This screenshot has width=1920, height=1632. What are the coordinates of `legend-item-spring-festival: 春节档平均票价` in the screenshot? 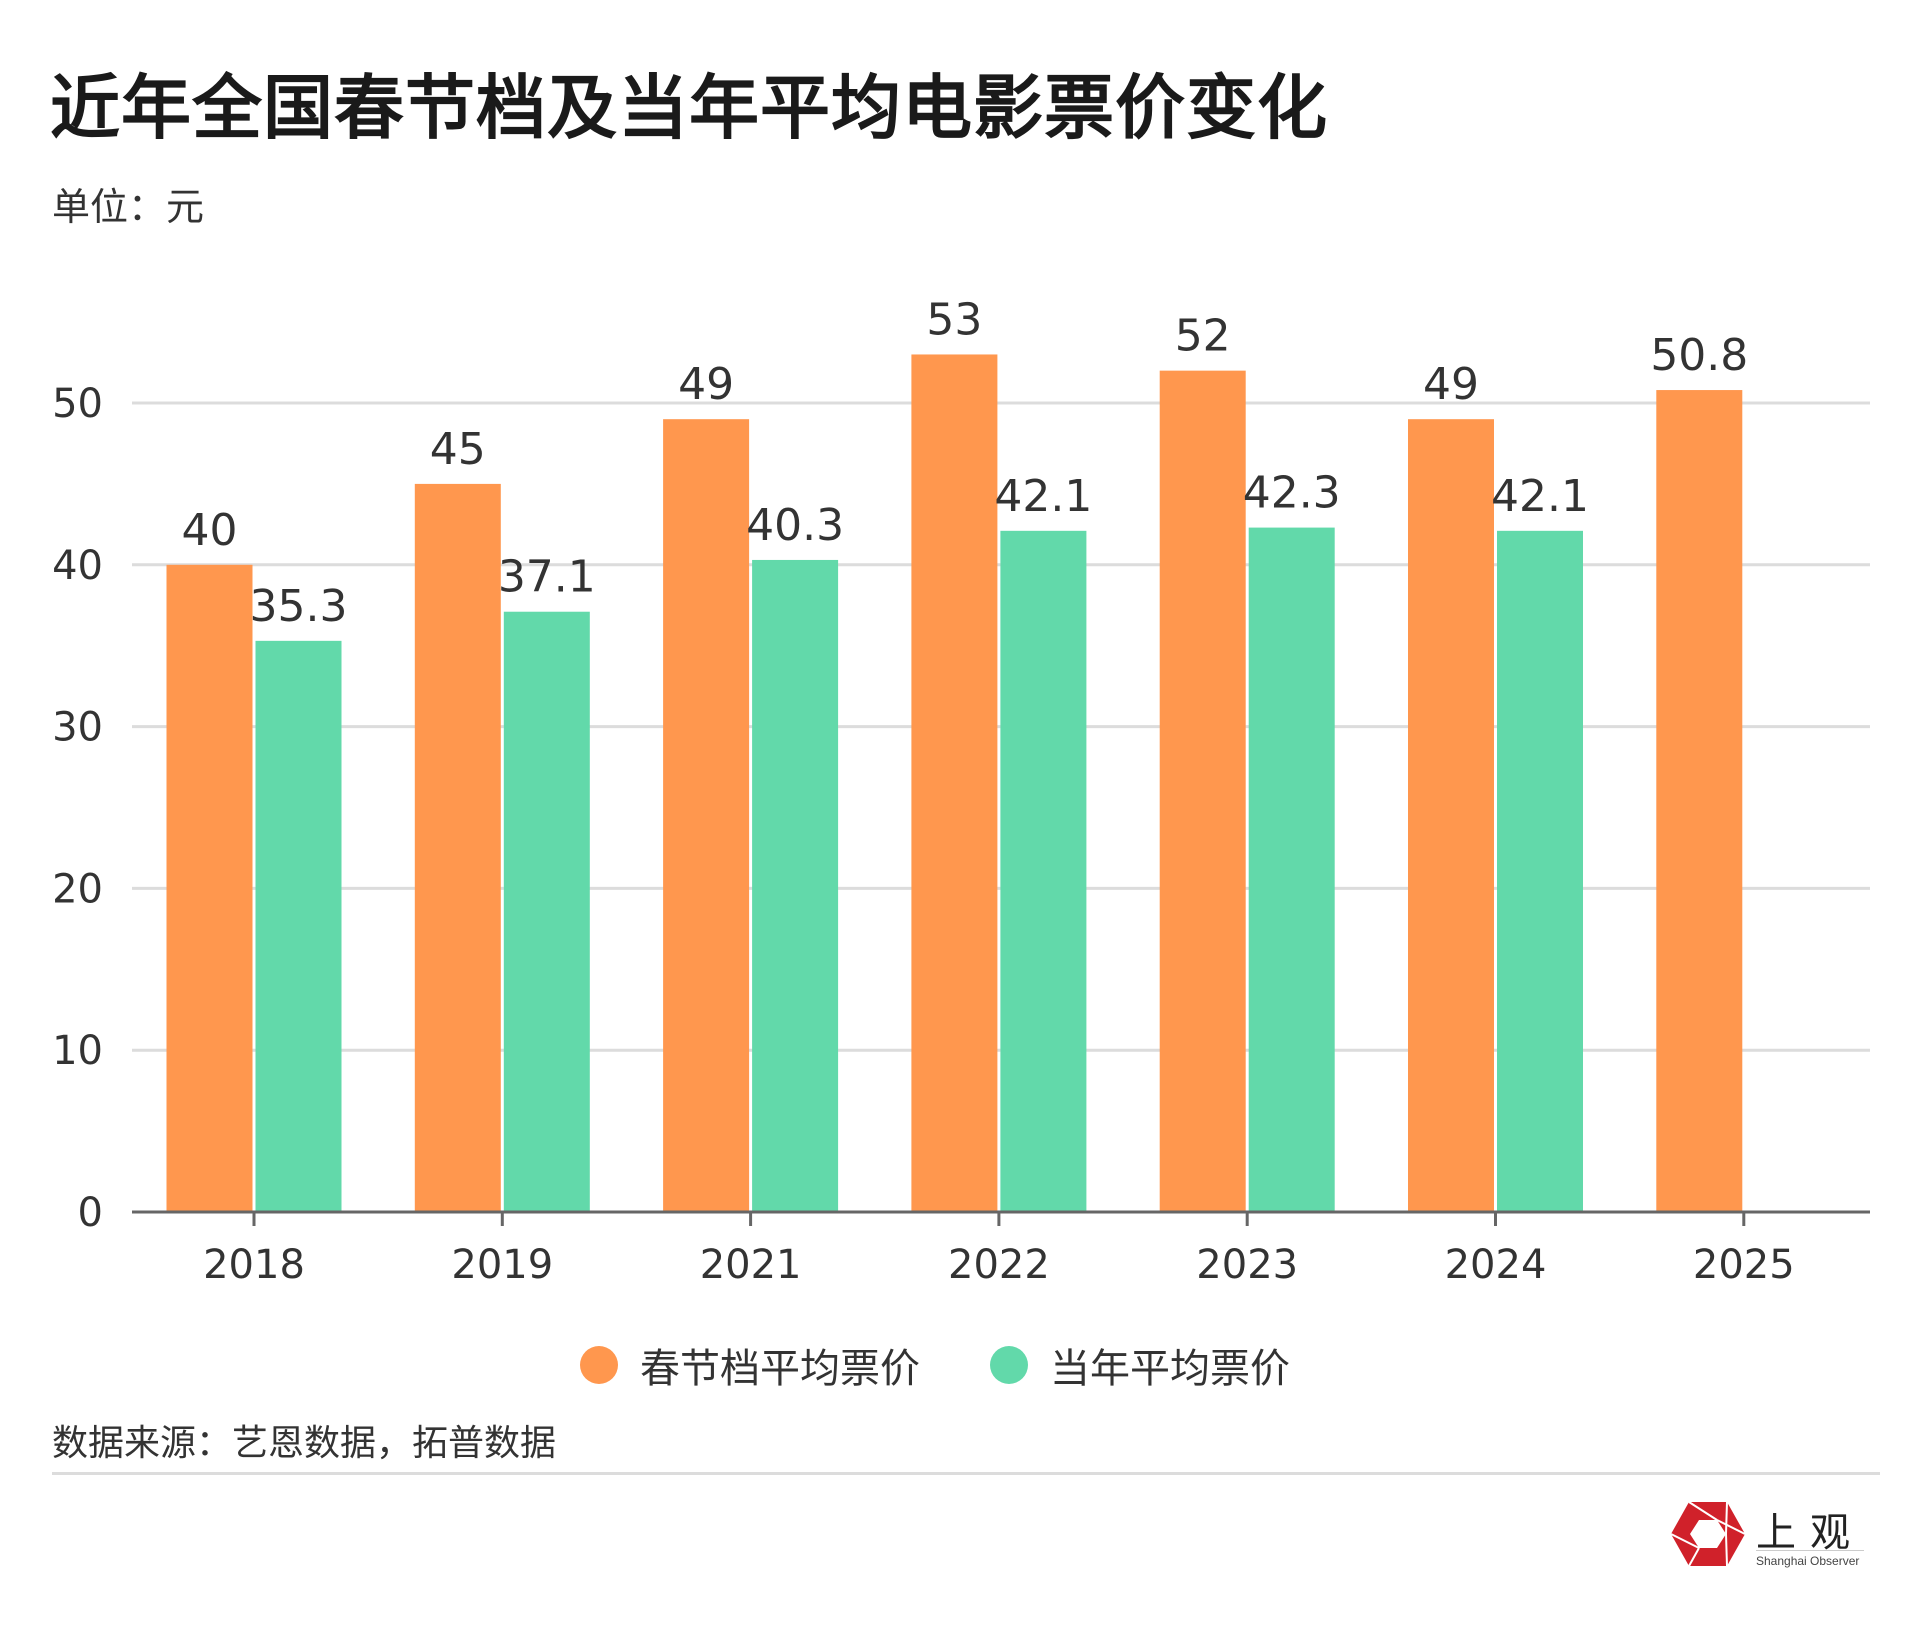 It's located at (750, 1365).